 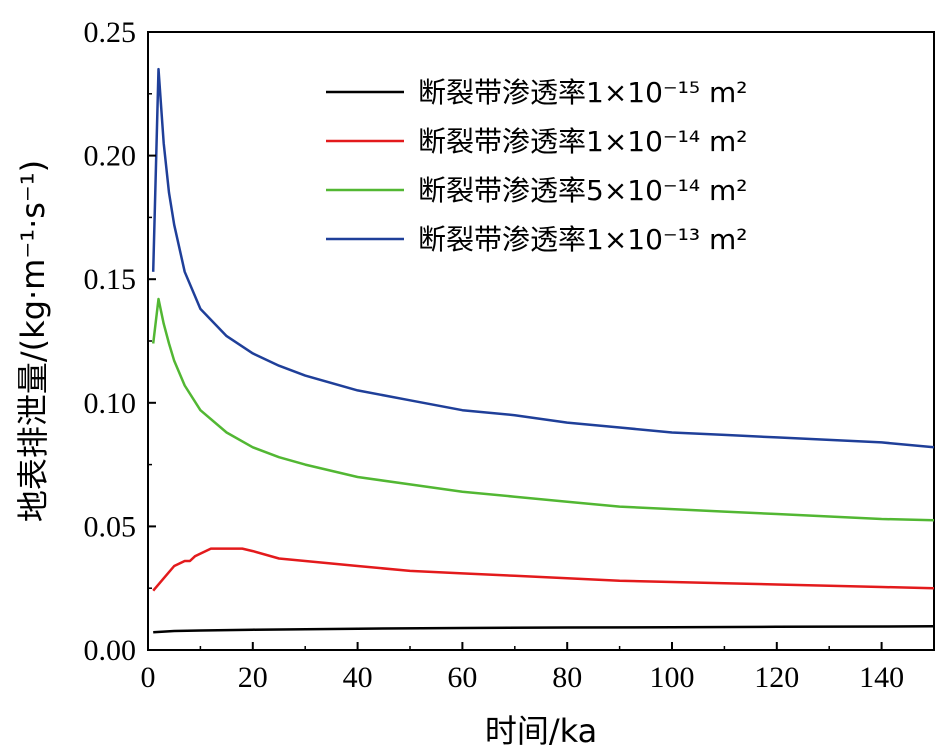 What do you see at coordinates (110, 32) in the screenshot?
I see `y-tick-label: 0.25` at bounding box center [110, 32].